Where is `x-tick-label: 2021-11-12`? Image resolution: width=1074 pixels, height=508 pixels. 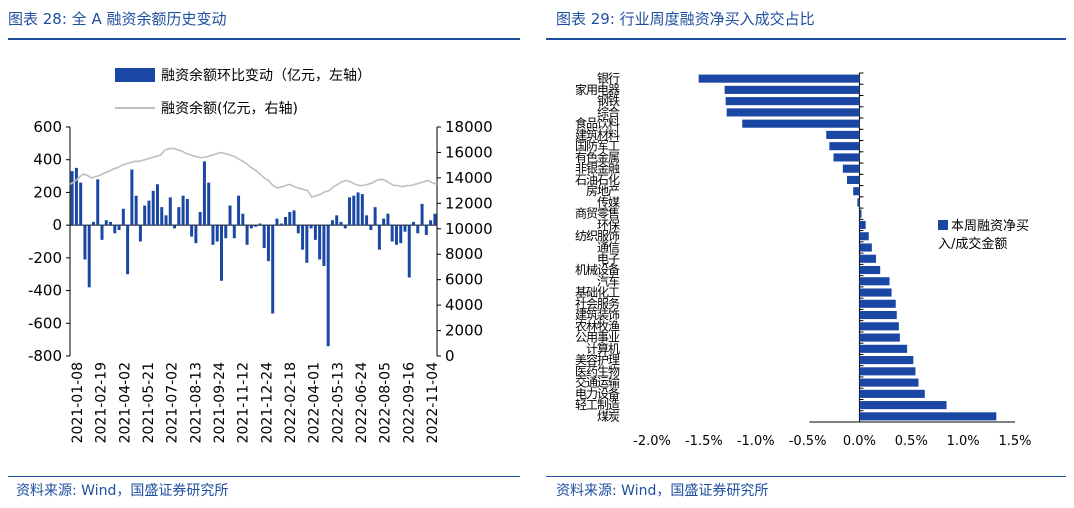 x-tick-label: 2021-11-12 is located at coordinates (244, 402).